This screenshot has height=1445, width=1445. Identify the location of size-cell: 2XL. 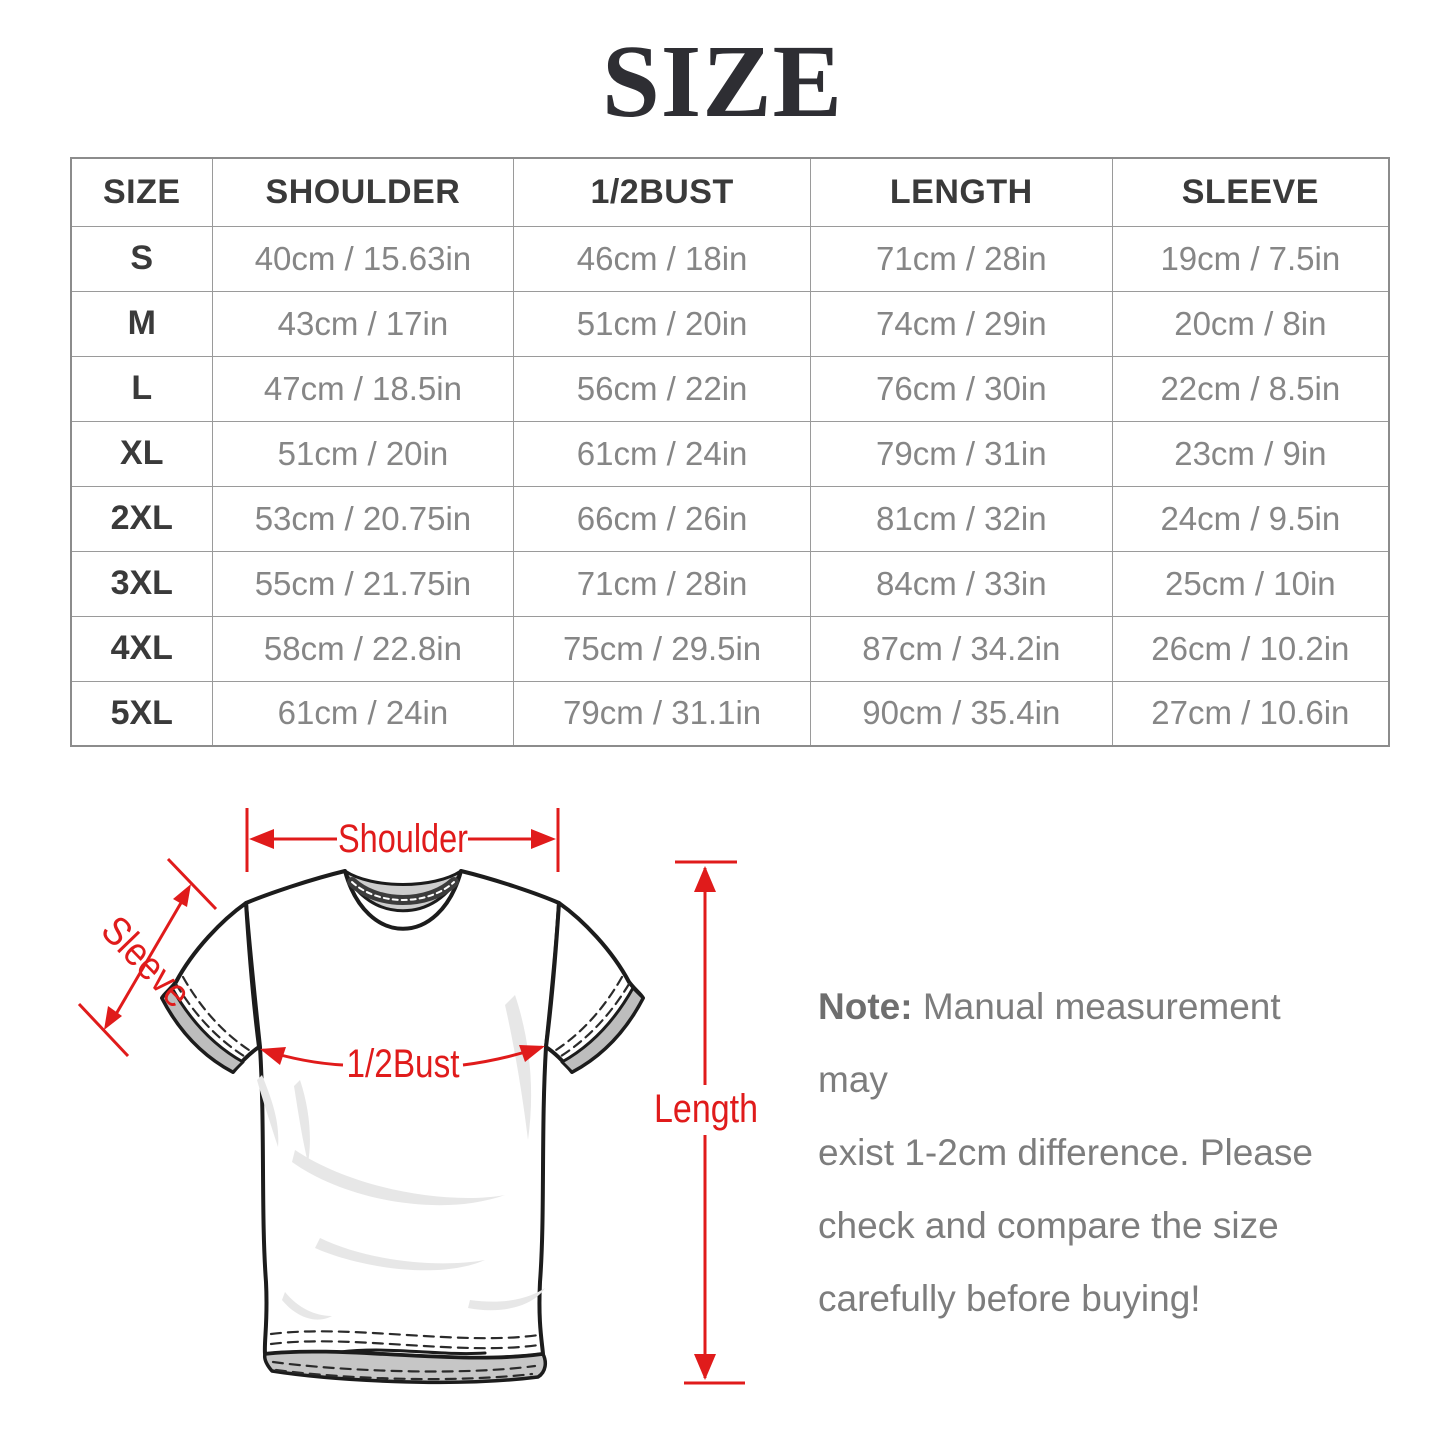
(141, 518).